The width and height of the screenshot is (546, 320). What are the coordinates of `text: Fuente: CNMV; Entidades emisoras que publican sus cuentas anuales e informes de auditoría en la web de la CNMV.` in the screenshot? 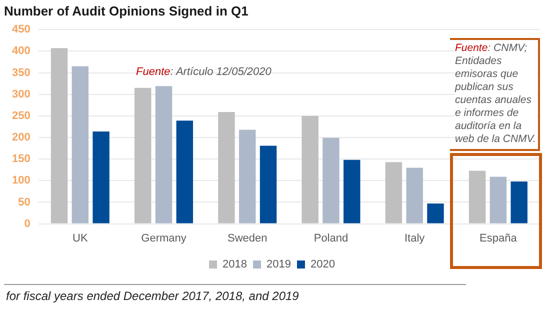 It's located at (495, 93).